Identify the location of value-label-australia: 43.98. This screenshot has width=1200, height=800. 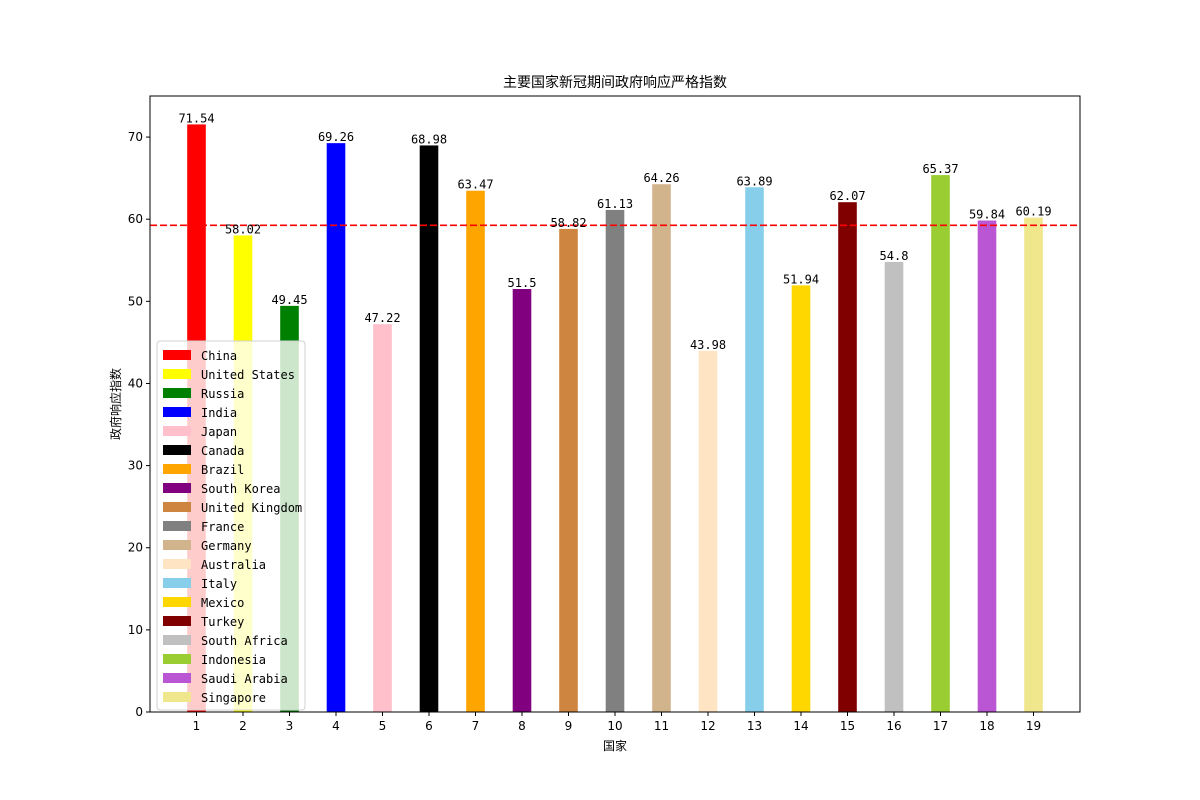
(708, 345).